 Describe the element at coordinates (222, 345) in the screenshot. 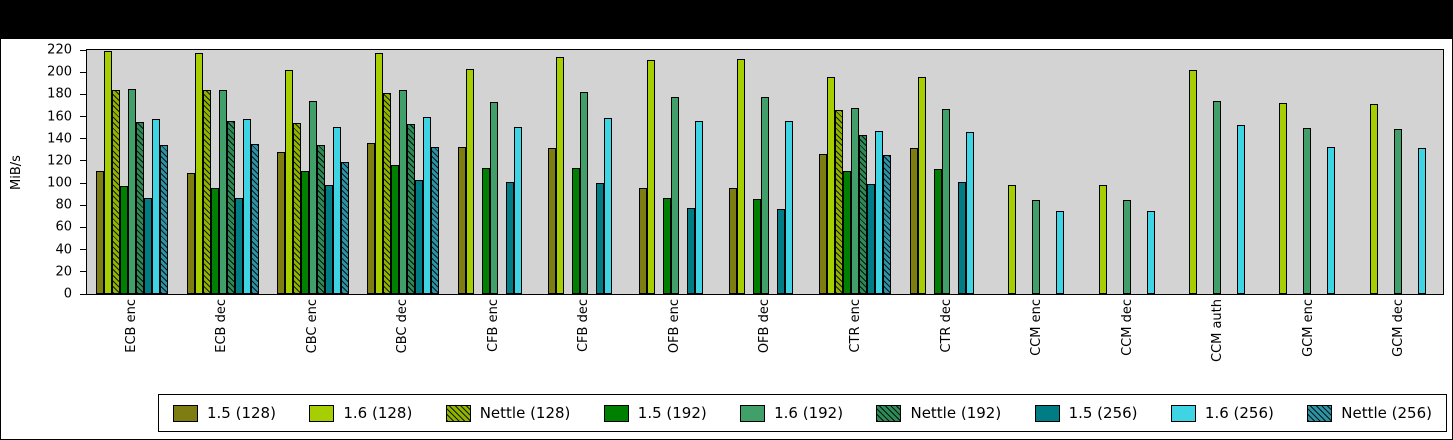

I see `x-tick-cell: ECB dec` at that location.